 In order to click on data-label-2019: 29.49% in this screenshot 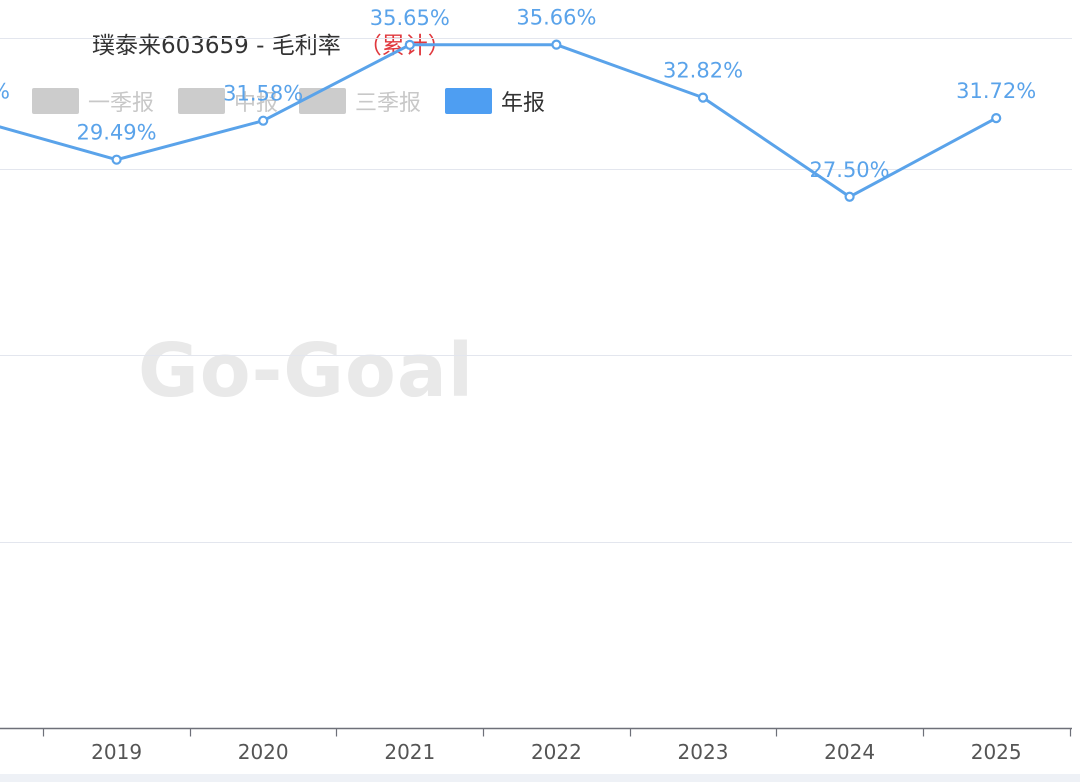, I will do `click(117, 133)`.